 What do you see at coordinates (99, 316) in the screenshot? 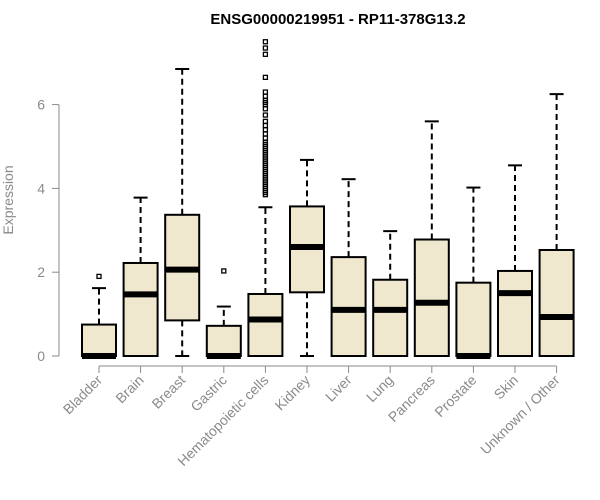
I see `box-bladder` at bounding box center [99, 316].